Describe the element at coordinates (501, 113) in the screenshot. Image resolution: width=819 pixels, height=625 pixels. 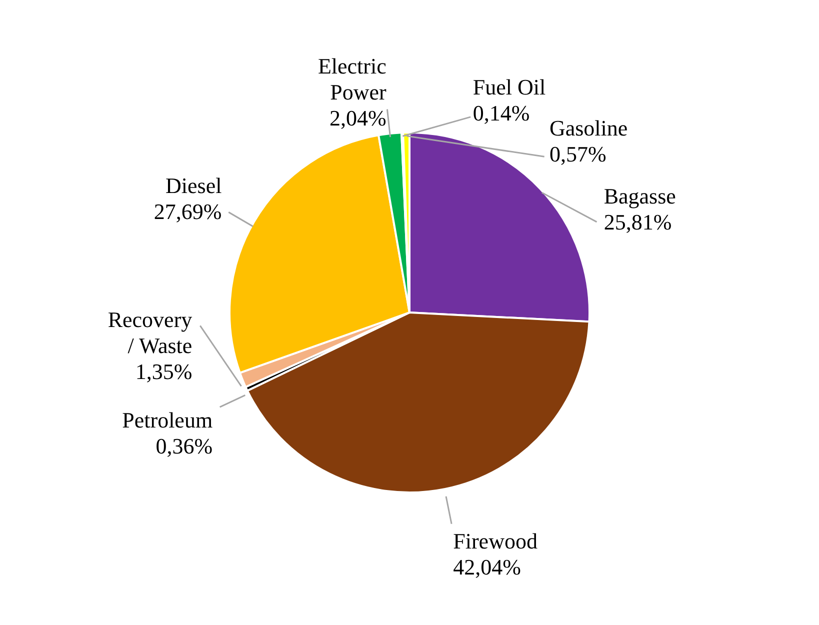
I see `data-label: 0,14%` at that location.